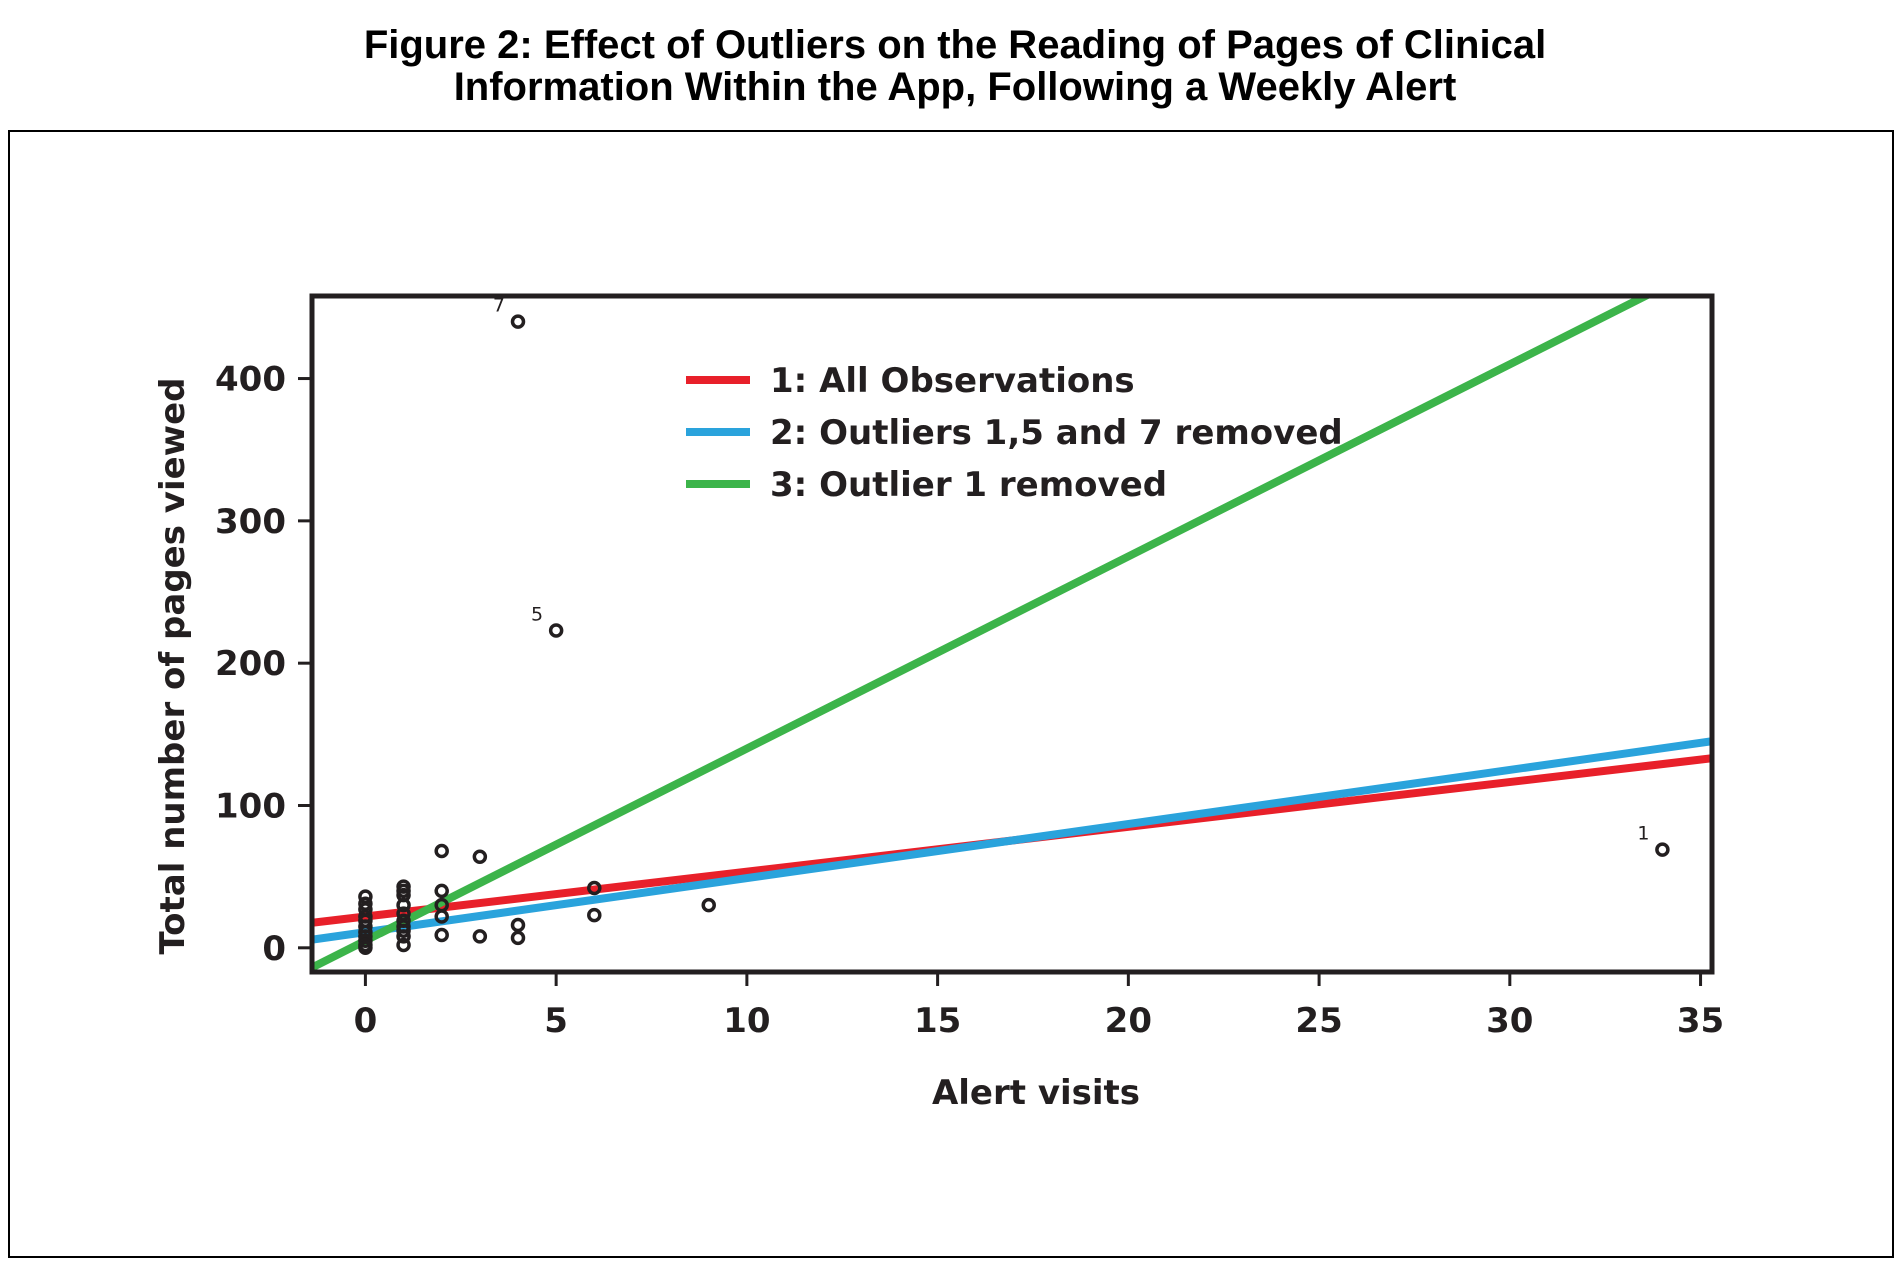 Image resolution: width=1897 pixels, height=1262 pixels. I want to click on y-tick-label: 200, so click(250, 664).